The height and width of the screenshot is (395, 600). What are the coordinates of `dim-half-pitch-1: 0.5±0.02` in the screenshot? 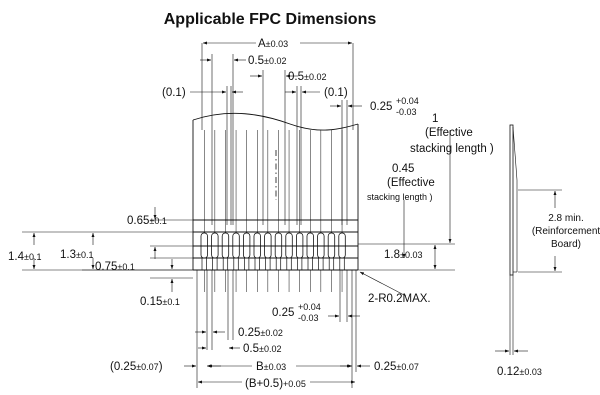 It's located at (243, 139).